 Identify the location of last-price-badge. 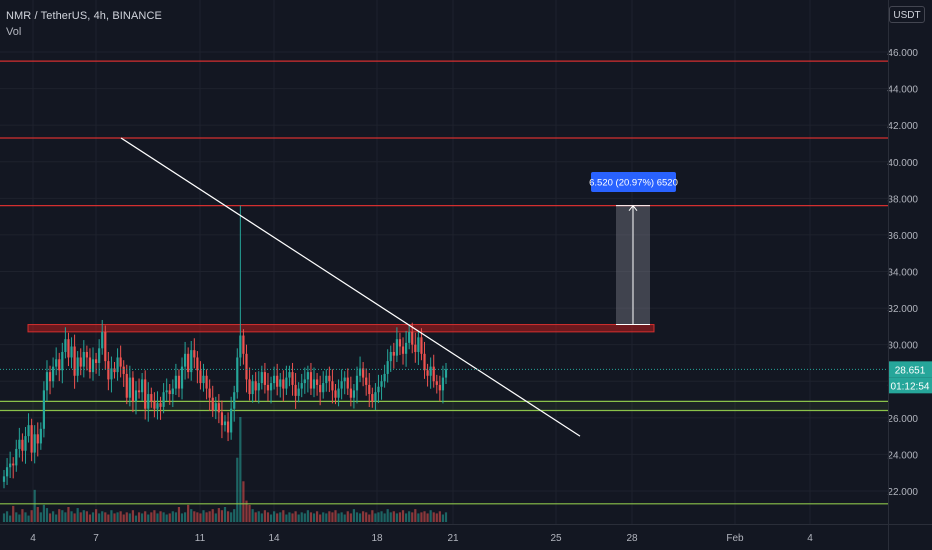
(910, 369).